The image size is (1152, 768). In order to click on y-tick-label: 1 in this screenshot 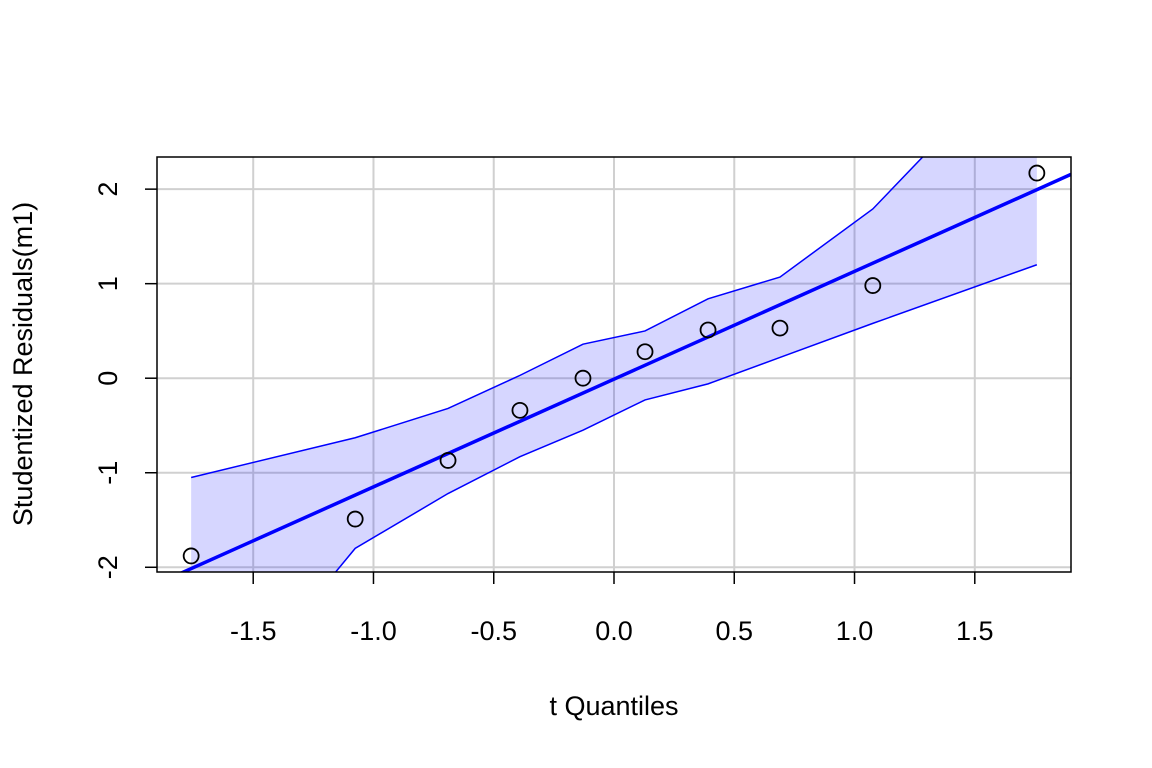, I will do `click(108, 283)`.